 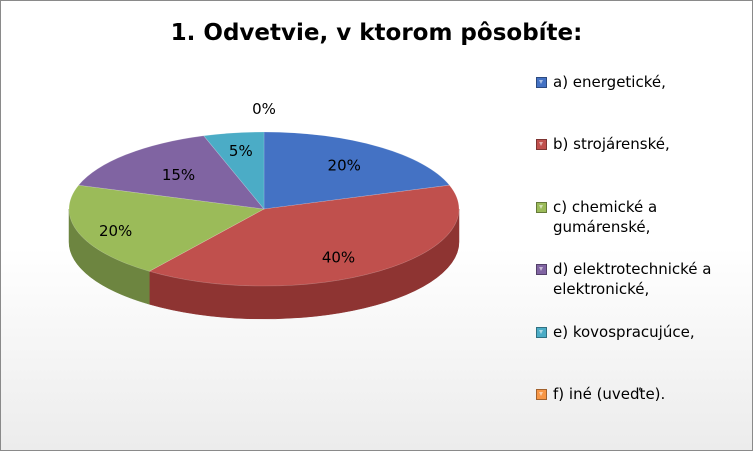 What do you see at coordinates (178, 175) in the screenshot?
I see `pie-data-label: 15%` at bounding box center [178, 175].